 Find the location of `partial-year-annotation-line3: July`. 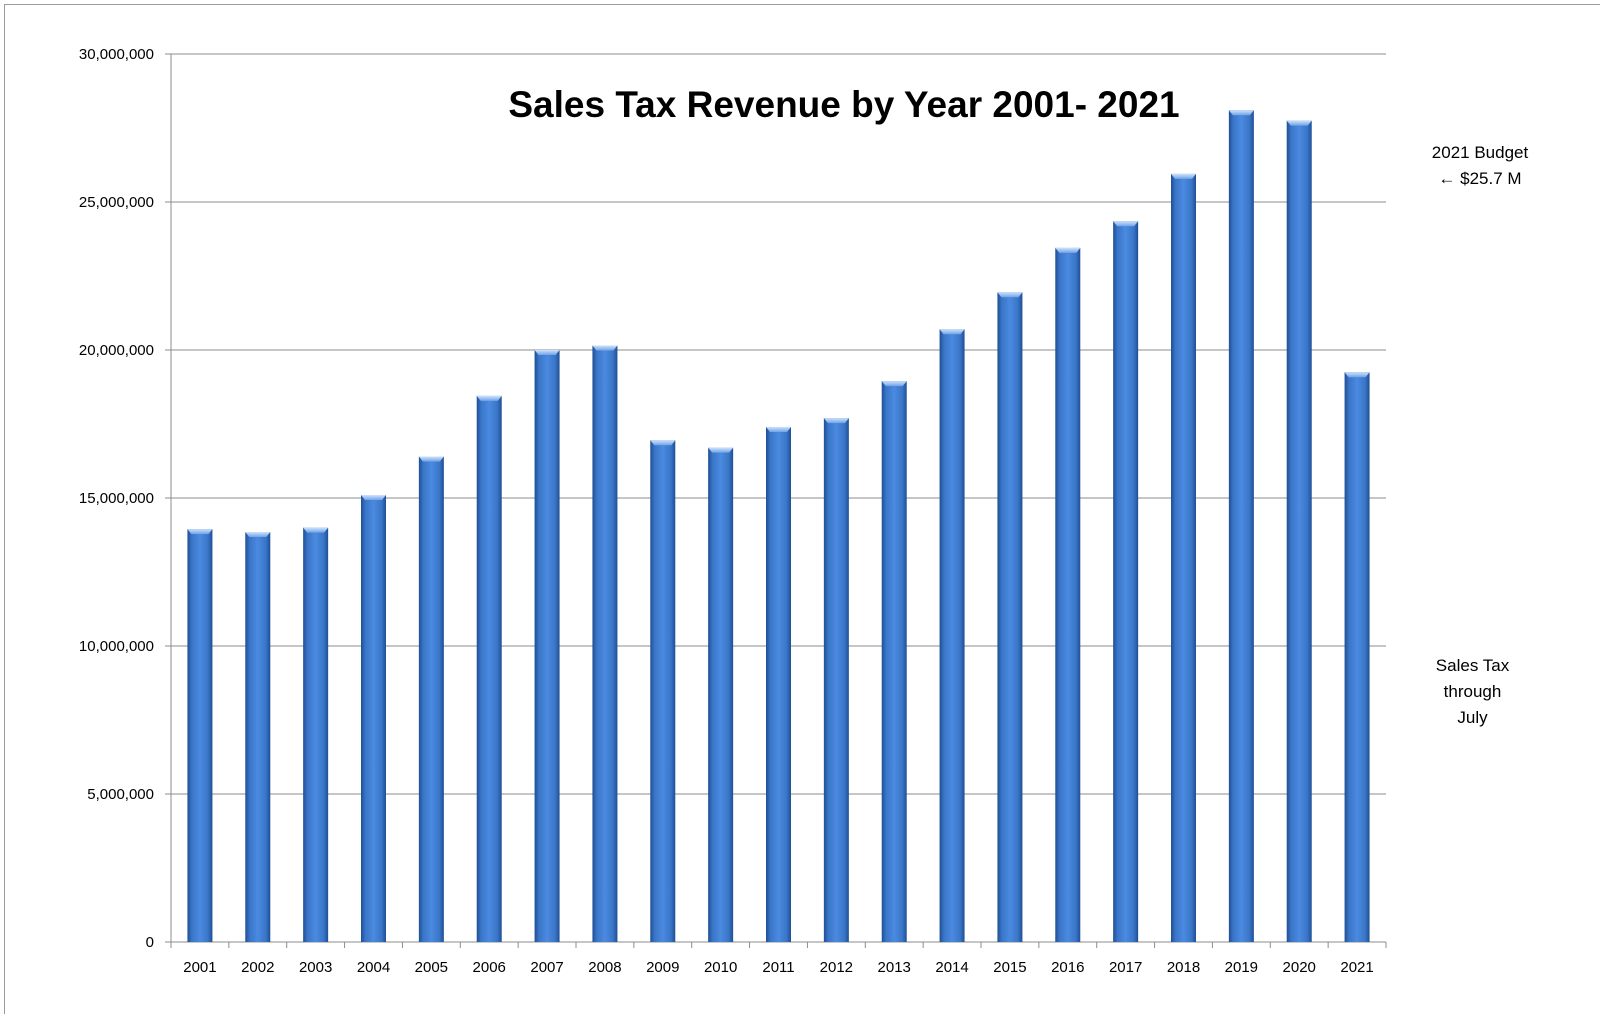

partial-year-annotation-line3: July is located at coordinates (1472, 717).